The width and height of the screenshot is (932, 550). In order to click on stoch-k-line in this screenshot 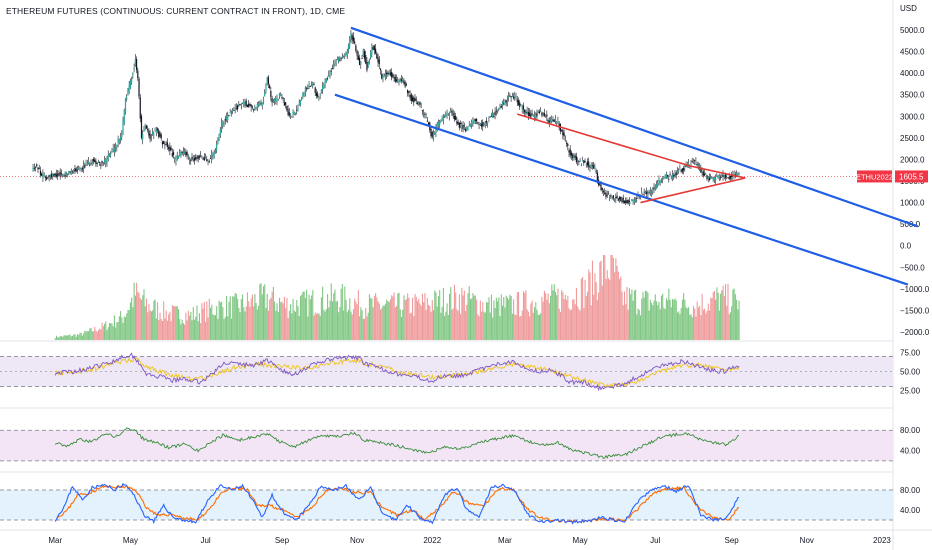, I will do `click(397, 503)`.